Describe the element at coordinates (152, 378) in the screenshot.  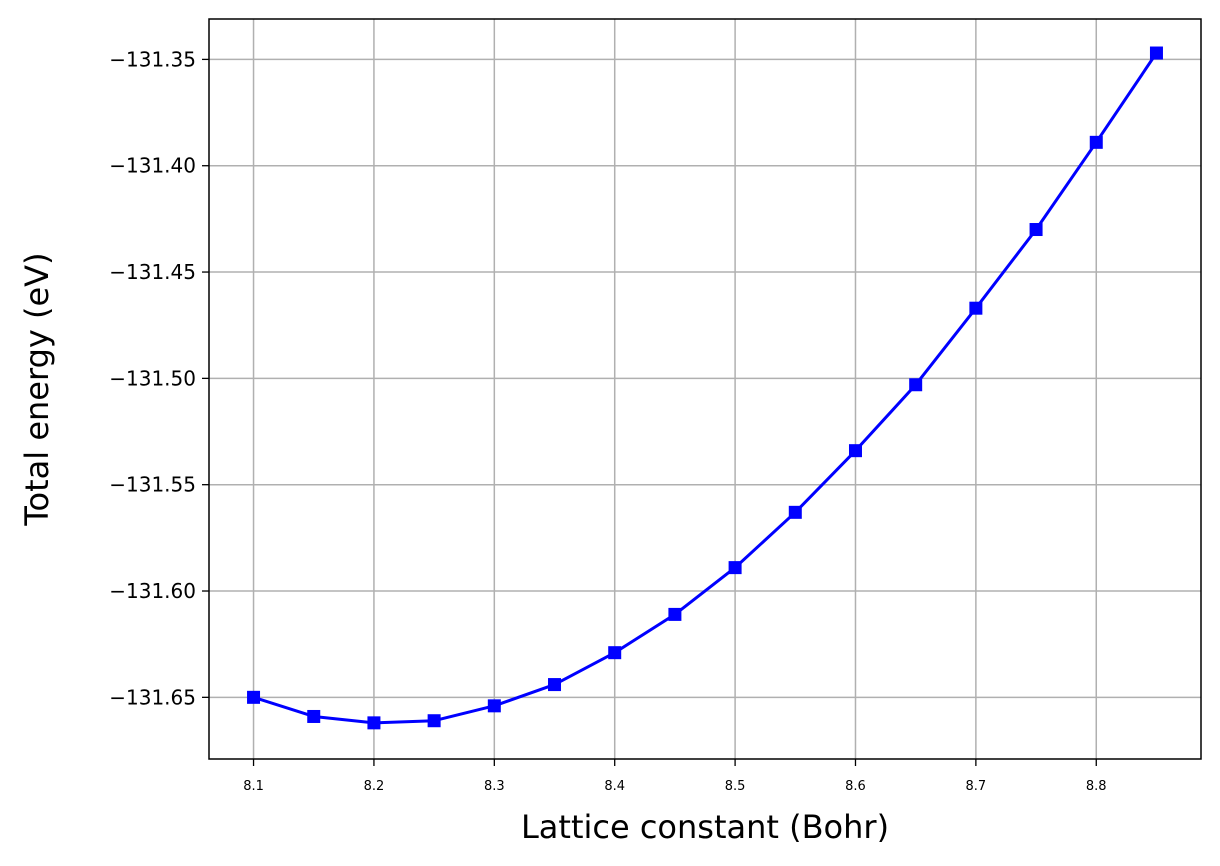
I see `y-tick-label: −131.50` at that location.